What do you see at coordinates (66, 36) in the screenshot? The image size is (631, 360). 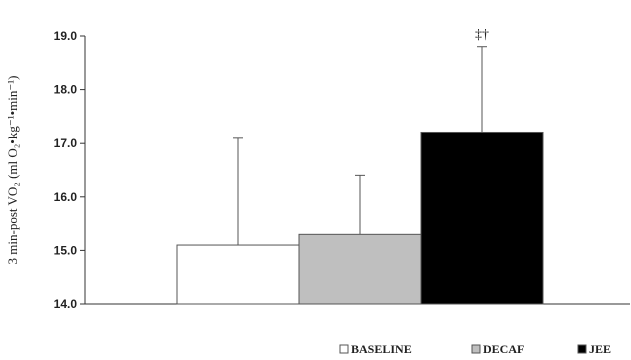 I see `y-tick-label: 19.0` at bounding box center [66, 36].